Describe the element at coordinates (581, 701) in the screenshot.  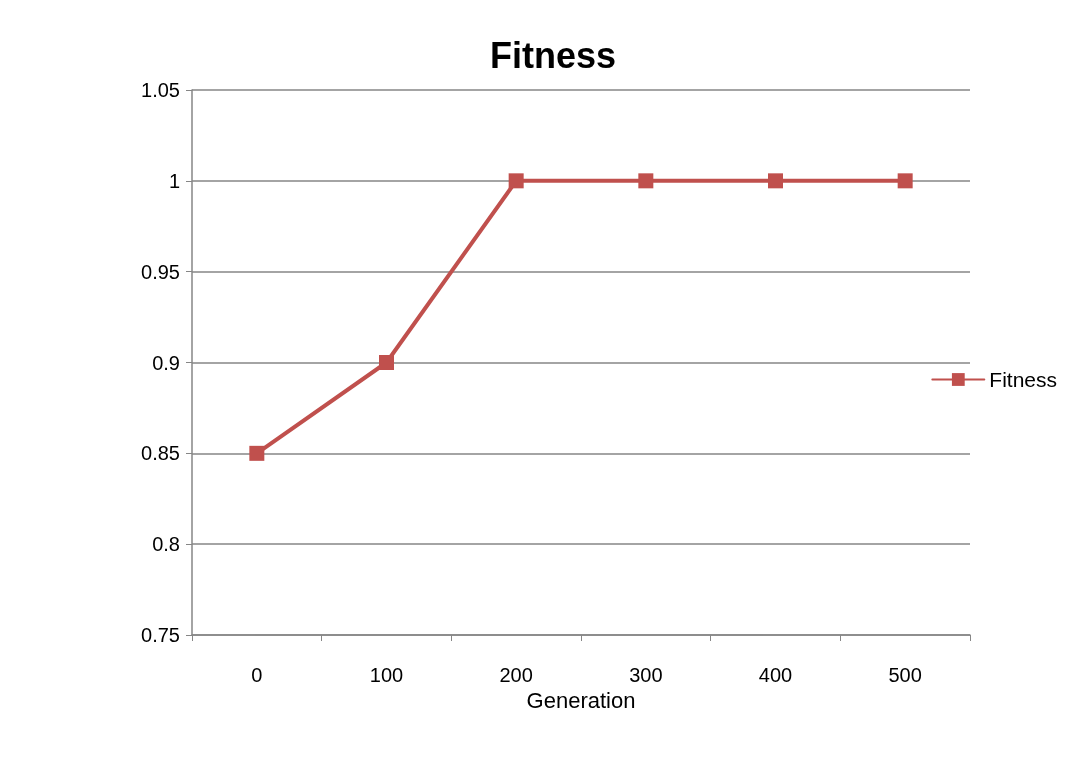
I see `x-axis-title: Generation` at that location.